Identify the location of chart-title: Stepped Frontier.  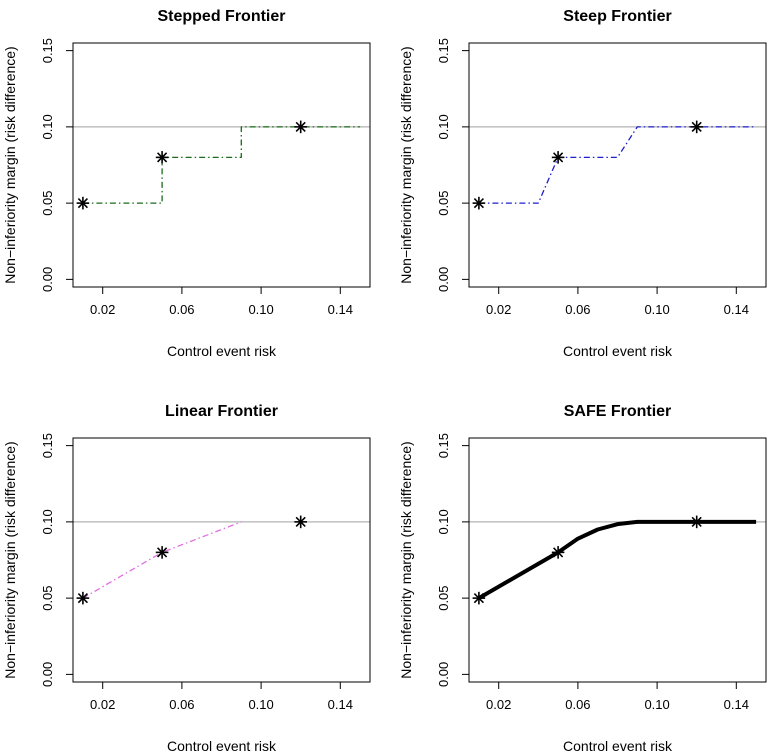
(221, 16).